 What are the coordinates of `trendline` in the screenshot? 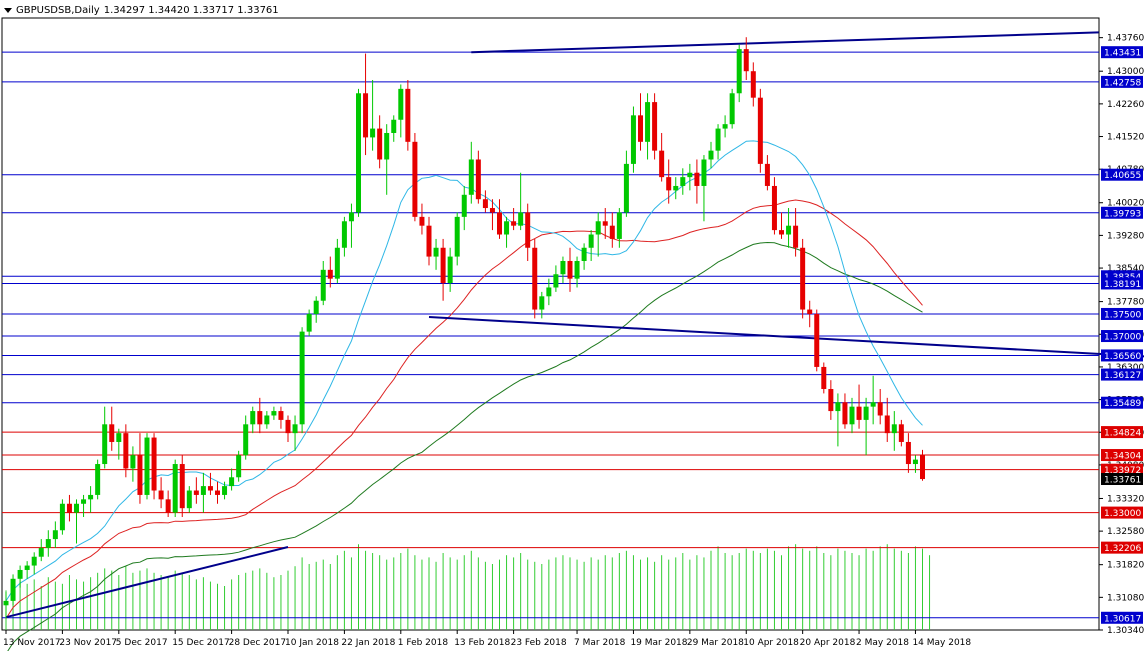 It's located at (786, 337).